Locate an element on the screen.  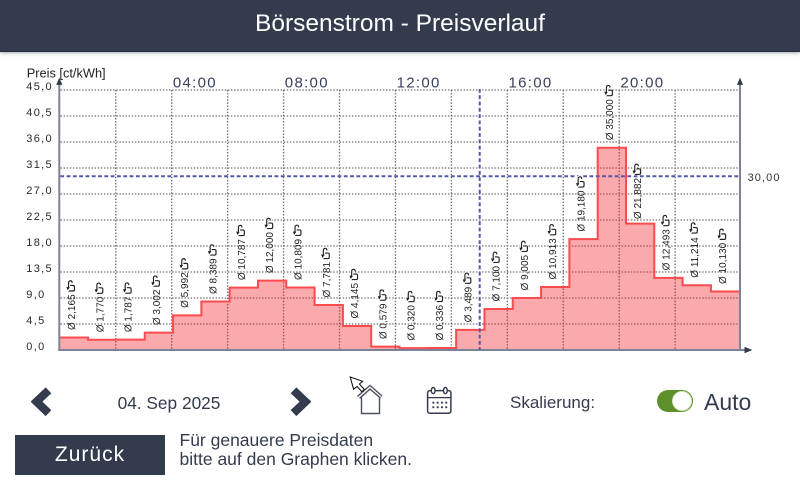
svg-text: Ø 4,145 is located at coordinates (355, 301).